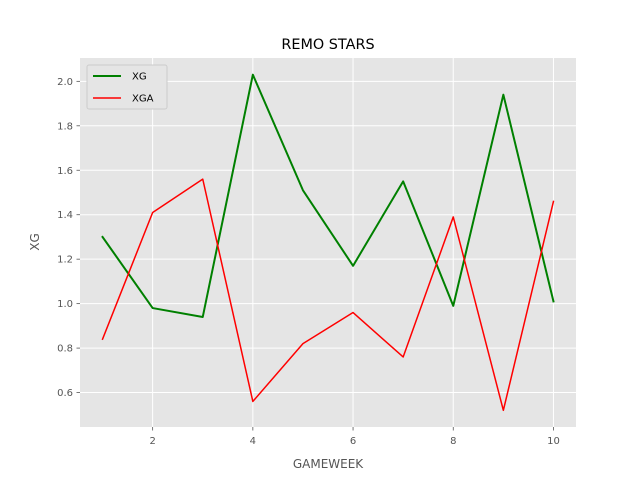 The height and width of the screenshot is (480, 640). I want to click on x-axis-ticks: 2 4 6 8 10, so click(354, 437).